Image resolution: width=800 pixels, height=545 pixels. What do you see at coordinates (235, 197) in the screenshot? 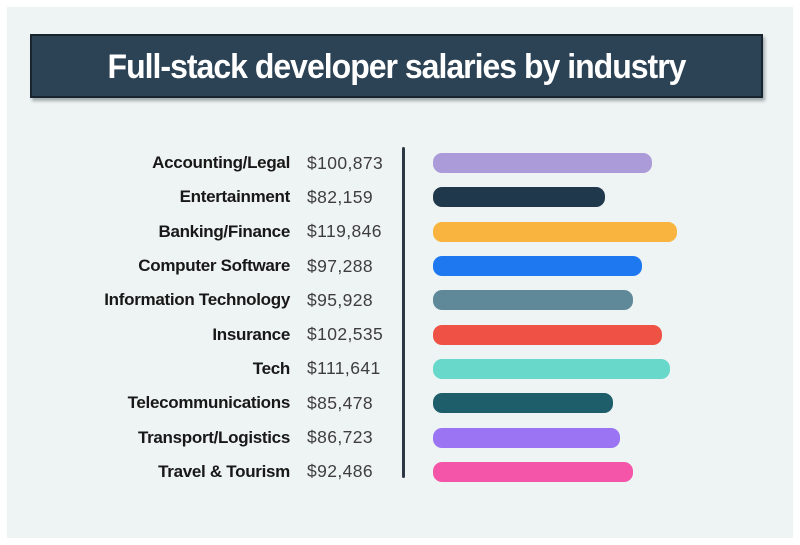
I see `industry-label: Entertainment` at bounding box center [235, 197].